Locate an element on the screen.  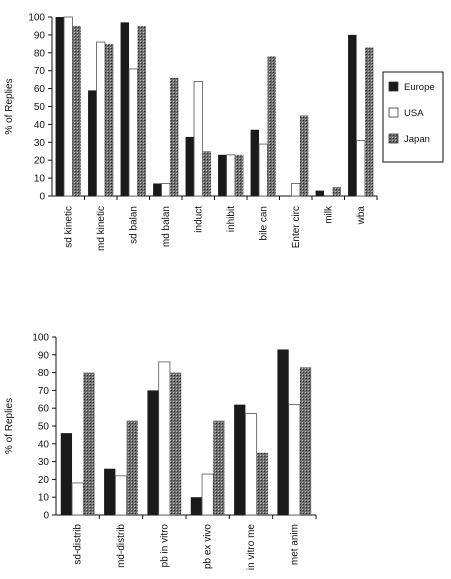
bar-japan-inhibit is located at coordinates (239, 175).